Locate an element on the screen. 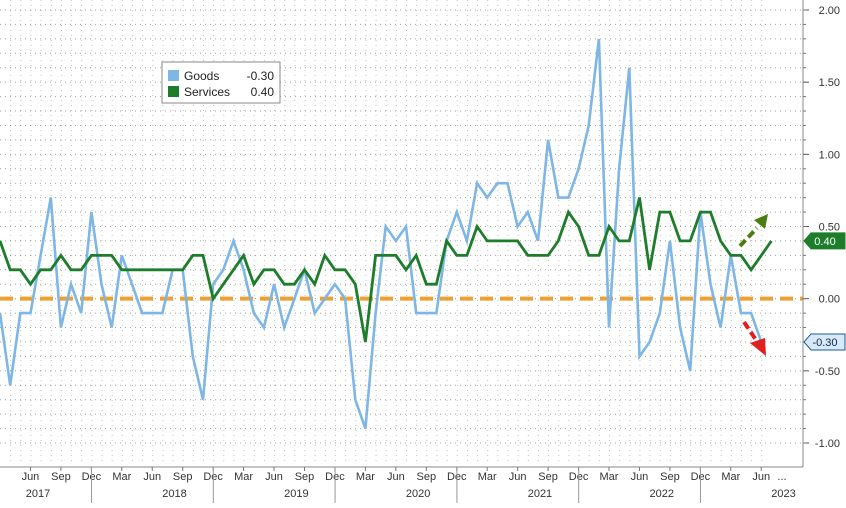 The image size is (846, 508). badge-label-goods: -0.30 is located at coordinates (824, 343).